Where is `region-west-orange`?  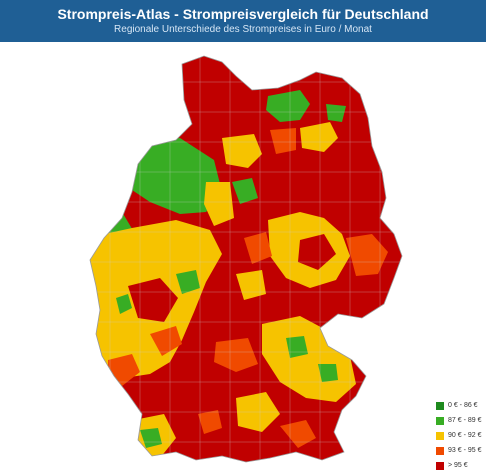 region-west-orange is located at coordinates (166, 341).